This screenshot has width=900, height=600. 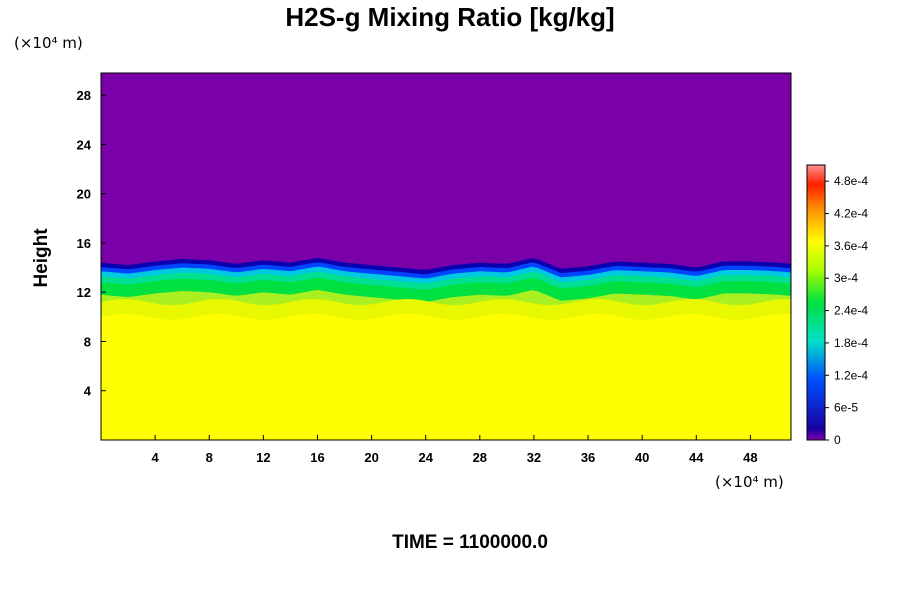 I want to click on y-tick-label: 20, so click(x=84, y=194).